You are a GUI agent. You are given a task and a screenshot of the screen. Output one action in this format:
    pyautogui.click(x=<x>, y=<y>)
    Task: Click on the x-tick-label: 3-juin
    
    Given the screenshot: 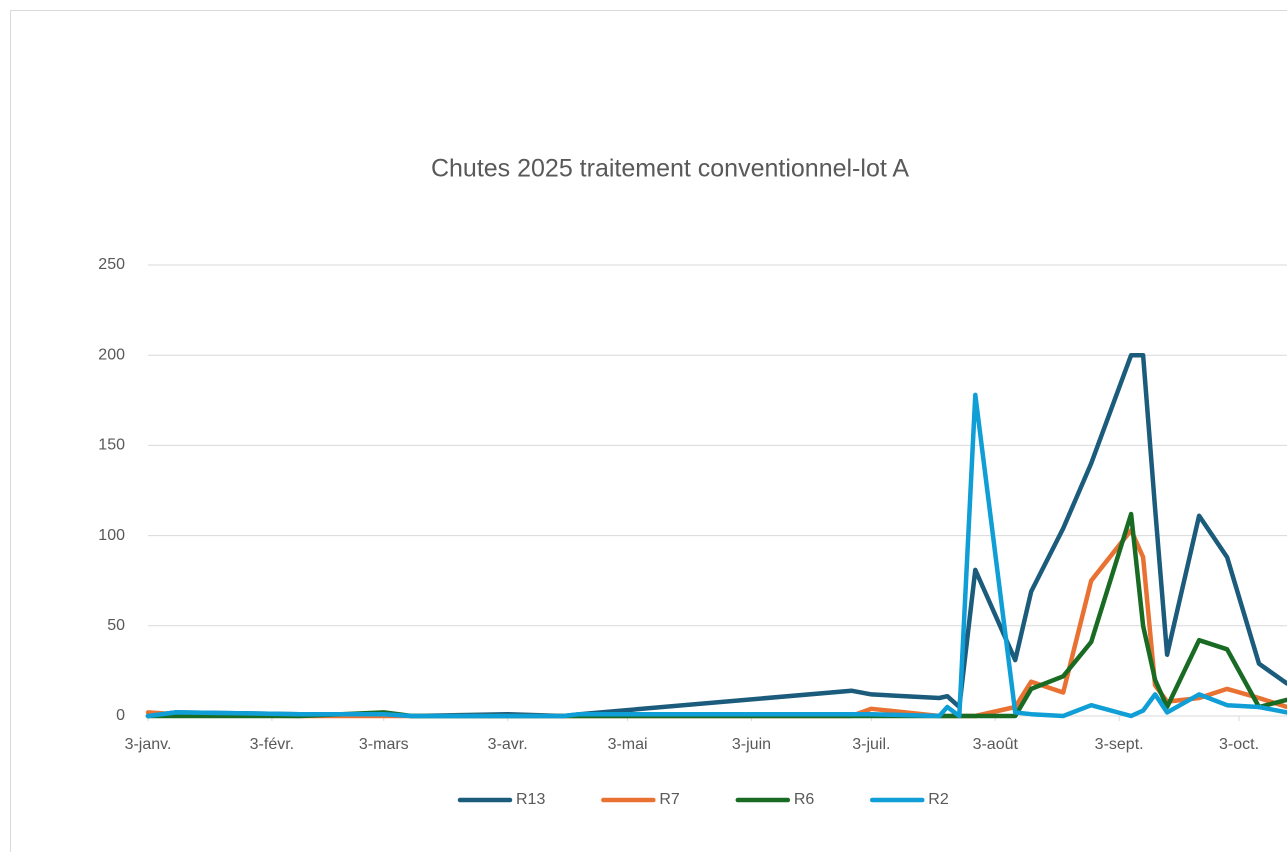 What is the action you would take?
    pyautogui.click(x=751, y=744)
    